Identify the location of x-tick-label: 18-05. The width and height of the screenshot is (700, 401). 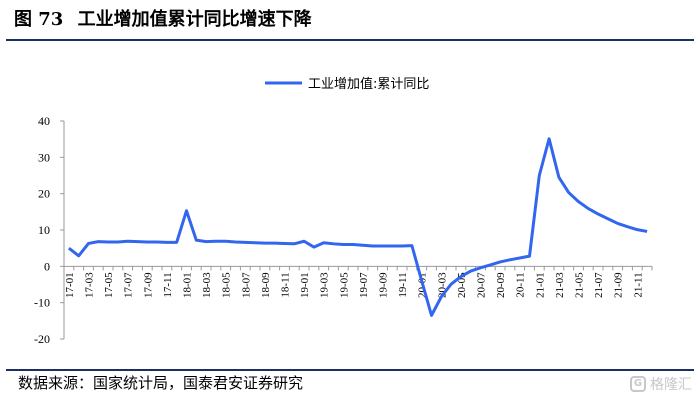
(227, 285).